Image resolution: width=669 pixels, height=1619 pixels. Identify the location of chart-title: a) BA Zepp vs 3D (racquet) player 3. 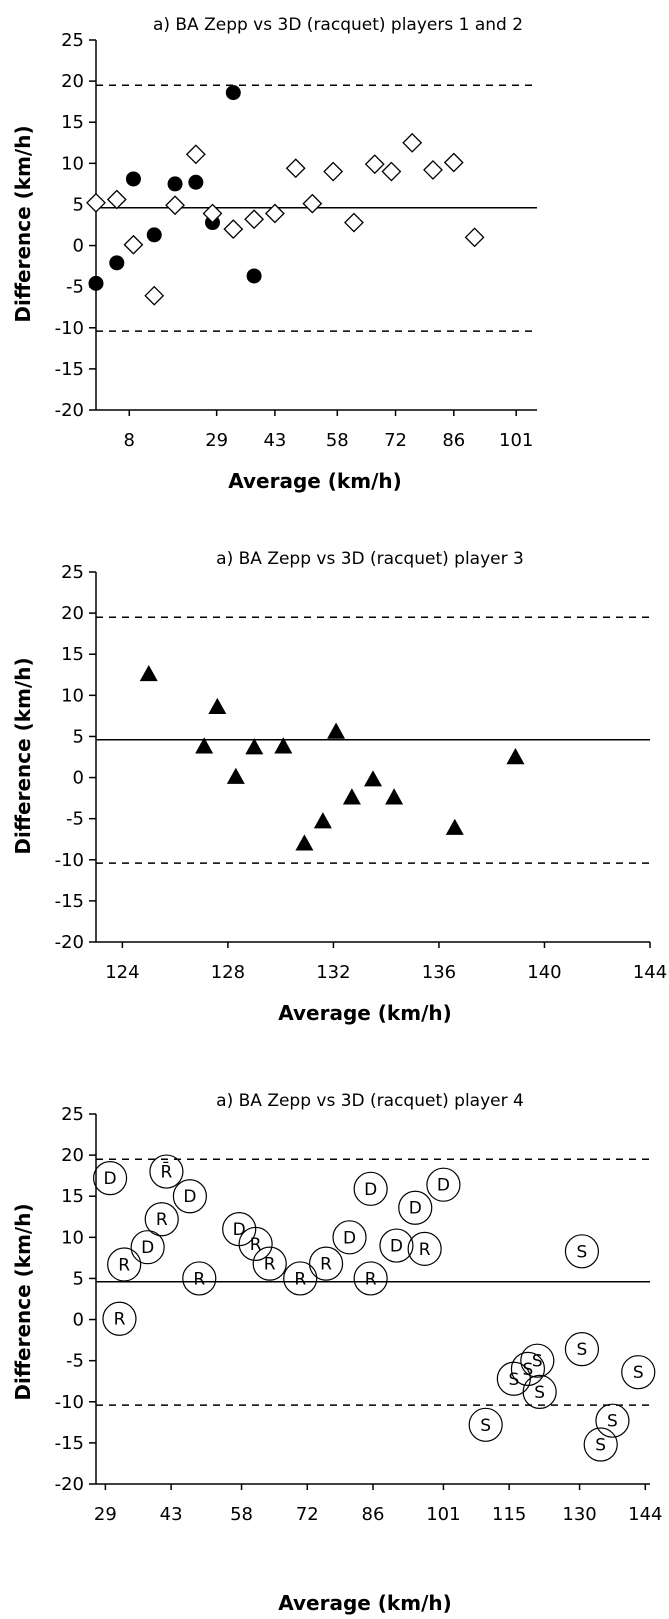
(370, 559).